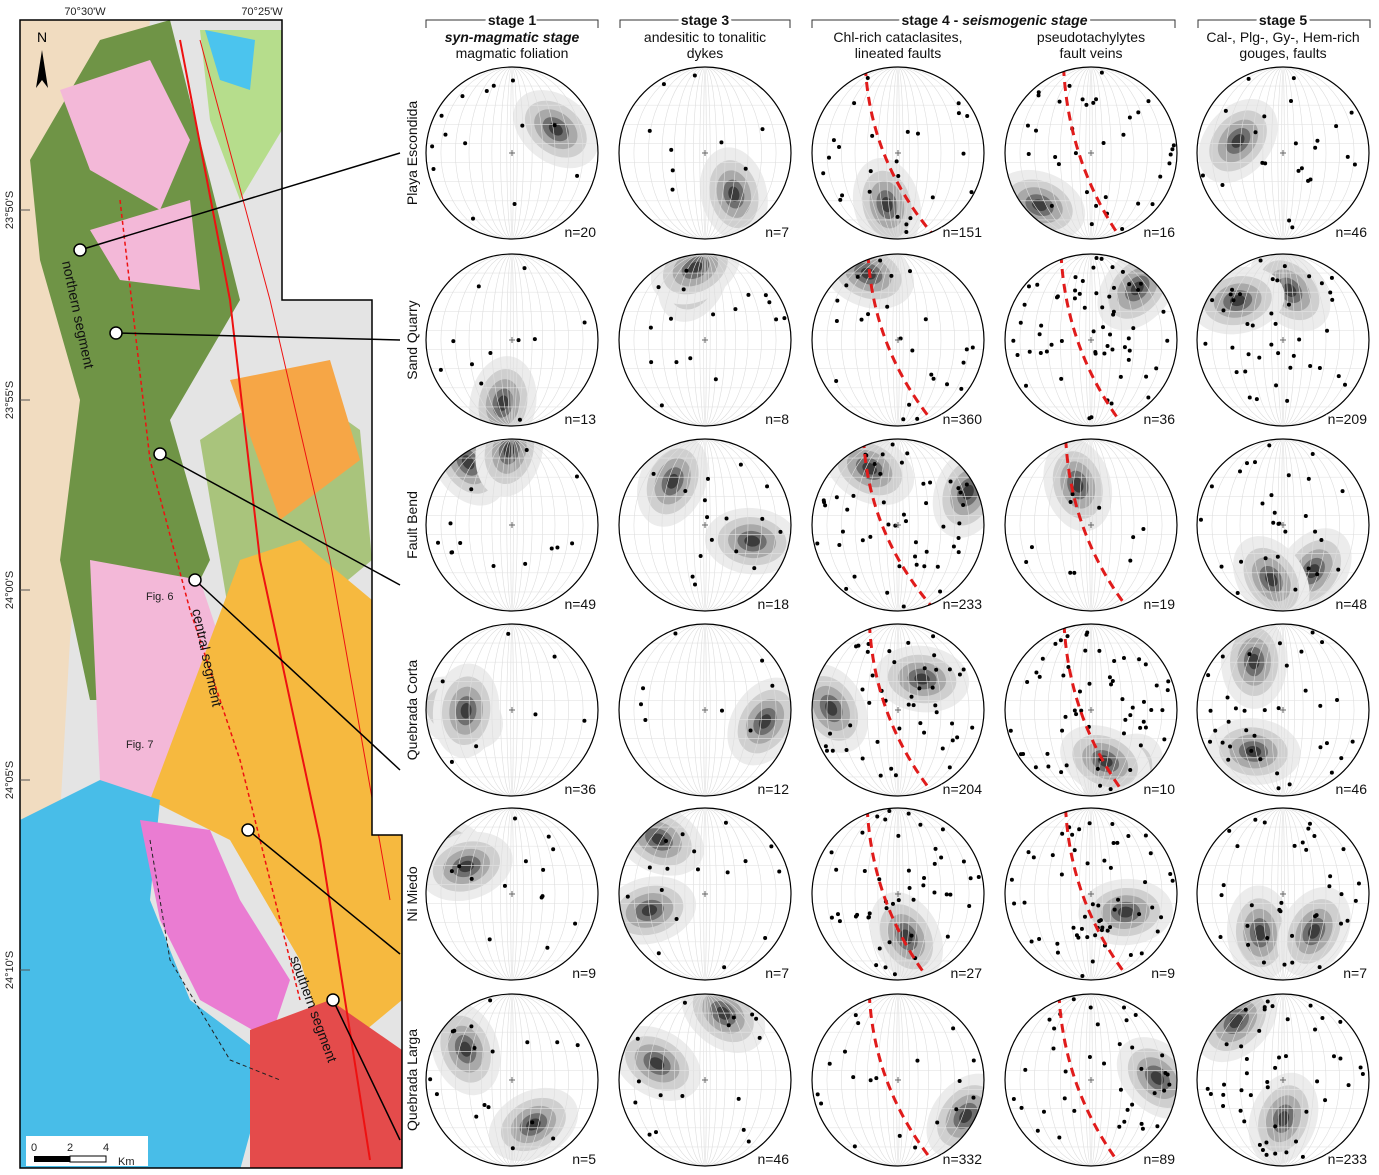  Describe the element at coordinates (773, 1159) in the screenshot. I see `n-label: n=46` at that location.